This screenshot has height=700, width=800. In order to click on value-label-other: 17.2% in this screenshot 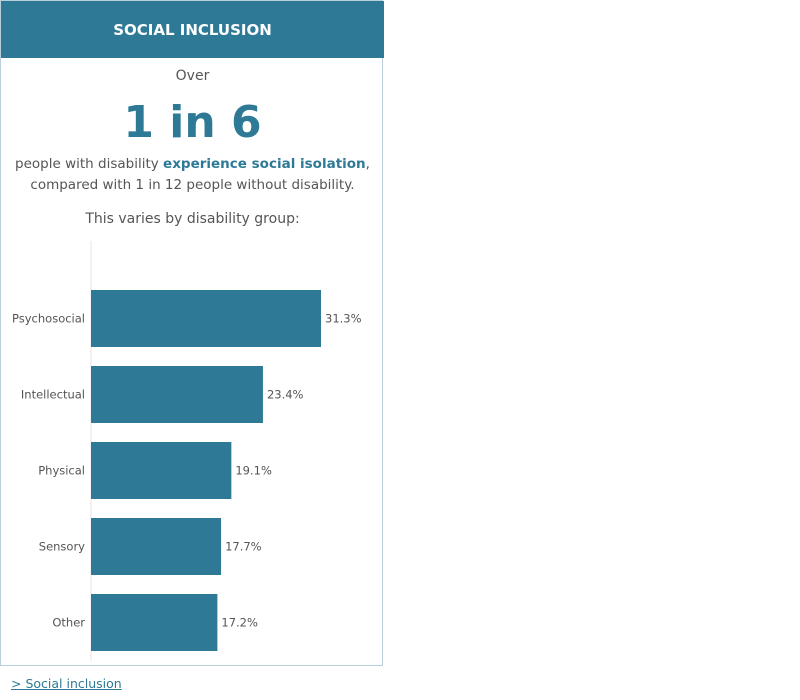, I will do `click(239, 623)`.